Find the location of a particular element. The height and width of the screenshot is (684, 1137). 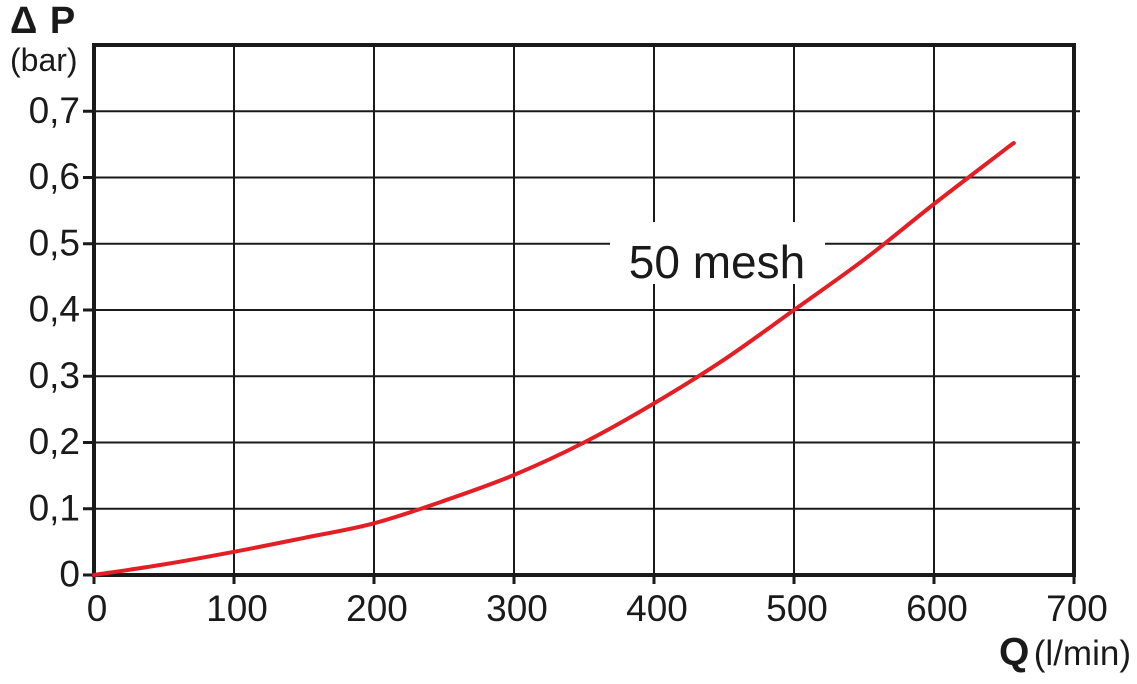

x-axis-unit: (l/min) is located at coordinates (1082, 653).